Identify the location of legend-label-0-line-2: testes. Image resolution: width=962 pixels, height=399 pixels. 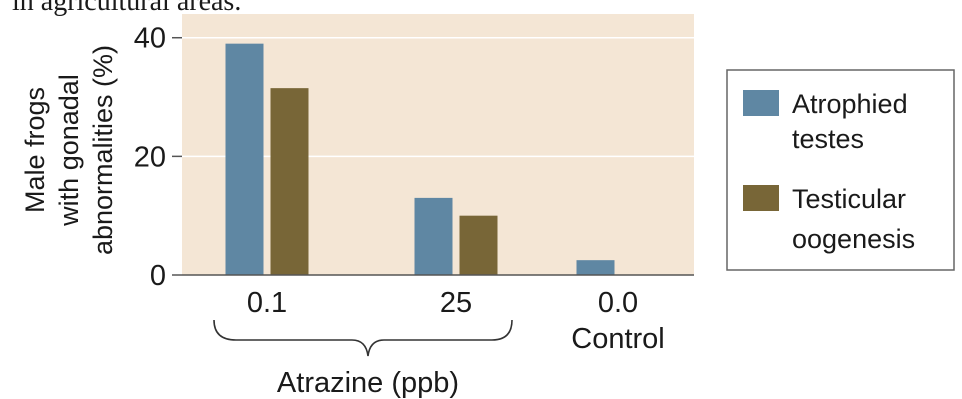
(828, 139).